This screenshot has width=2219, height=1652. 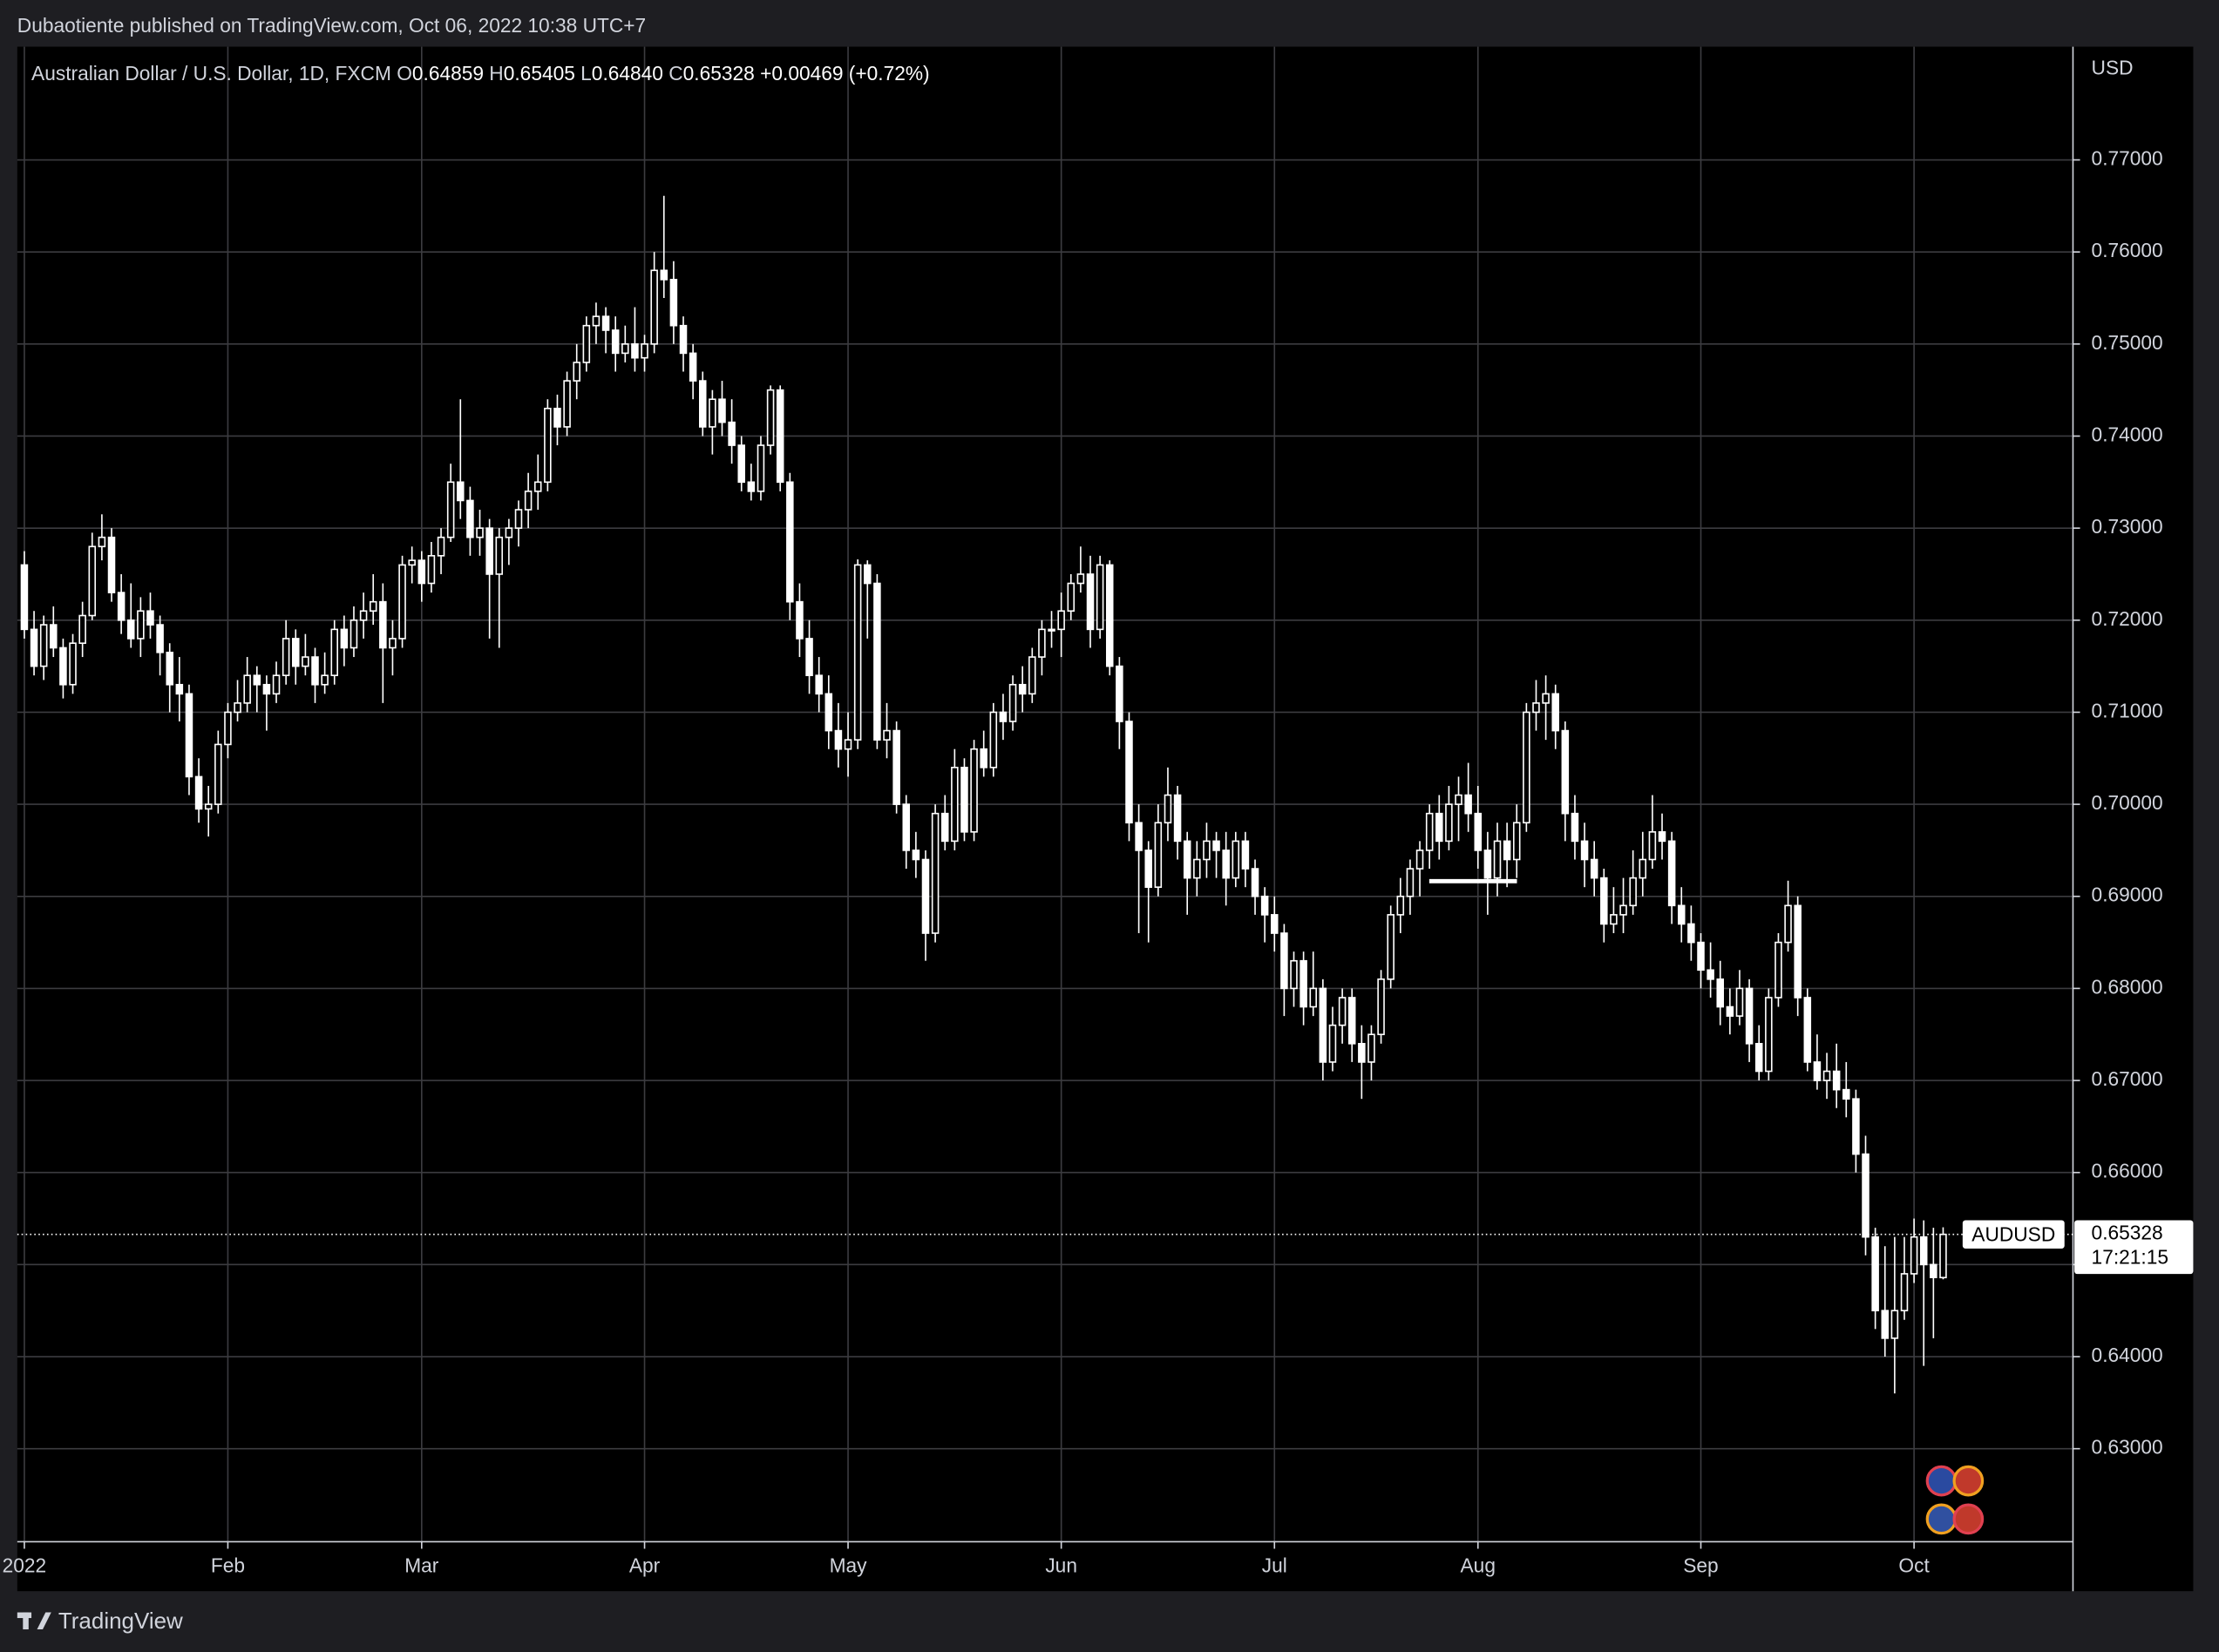 What do you see at coordinates (2127, 250) in the screenshot?
I see `y-tick-label: 0.76000` at bounding box center [2127, 250].